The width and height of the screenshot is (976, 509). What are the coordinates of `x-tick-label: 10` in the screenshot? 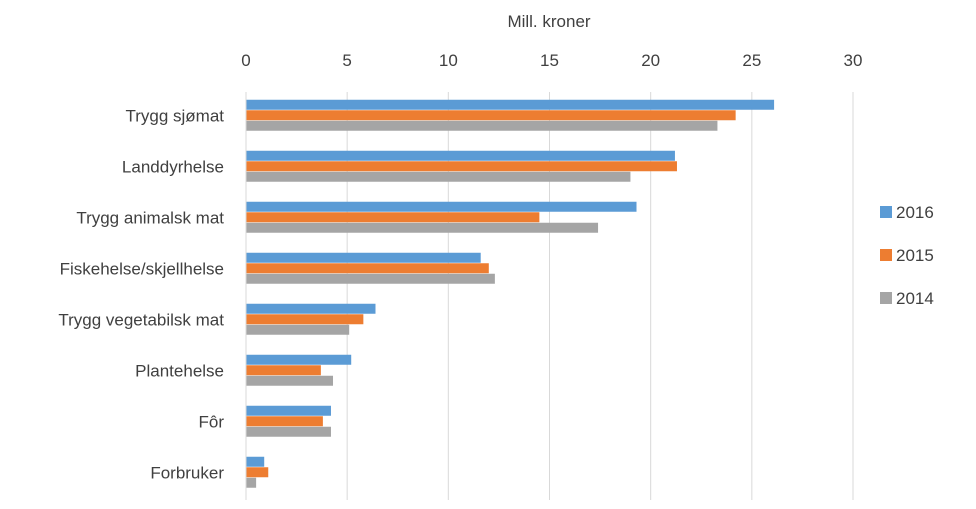 It's located at (448, 60).